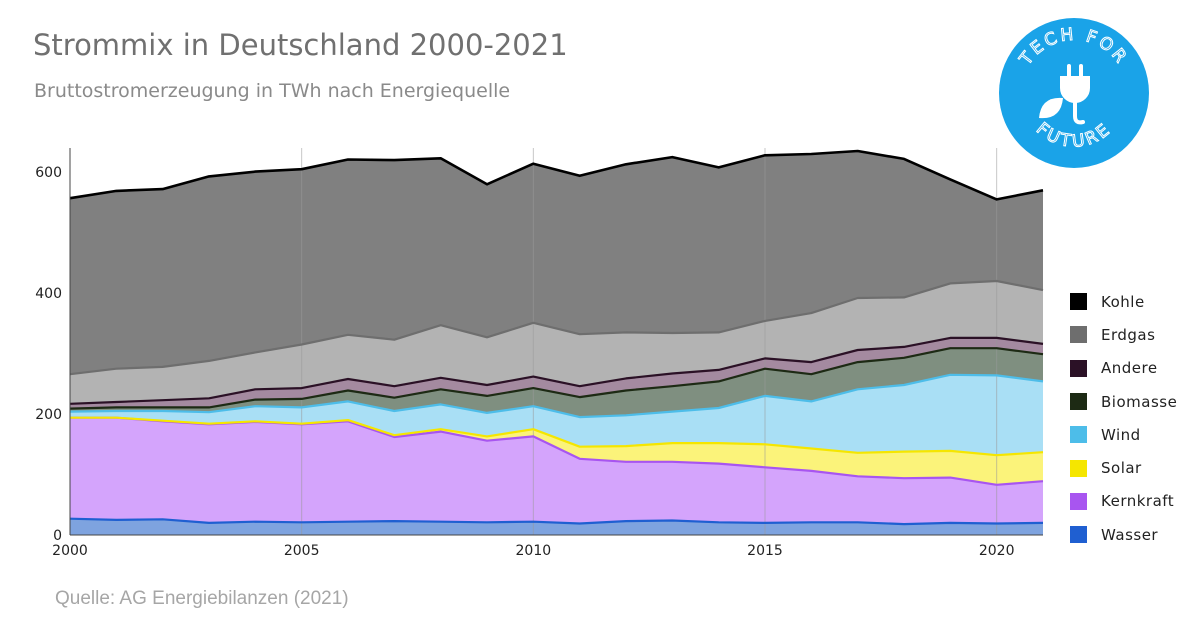  What do you see at coordinates (300, 45) in the screenshot?
I see `chart-title: Strommix in Deutschland 2000-2021` at bounding box center [300, 45].